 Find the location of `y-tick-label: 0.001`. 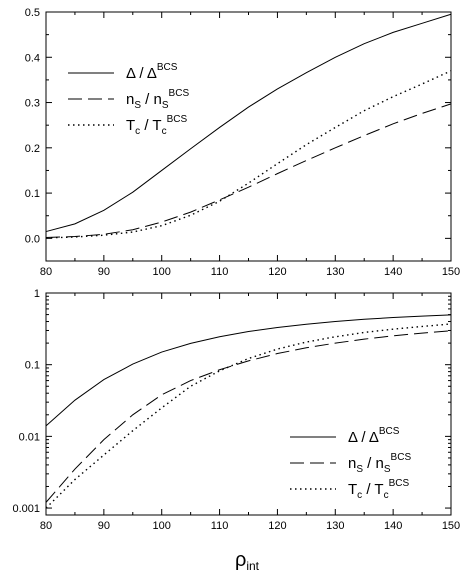

y-tick-label: 0.001 is located at coordinates (26, 509).